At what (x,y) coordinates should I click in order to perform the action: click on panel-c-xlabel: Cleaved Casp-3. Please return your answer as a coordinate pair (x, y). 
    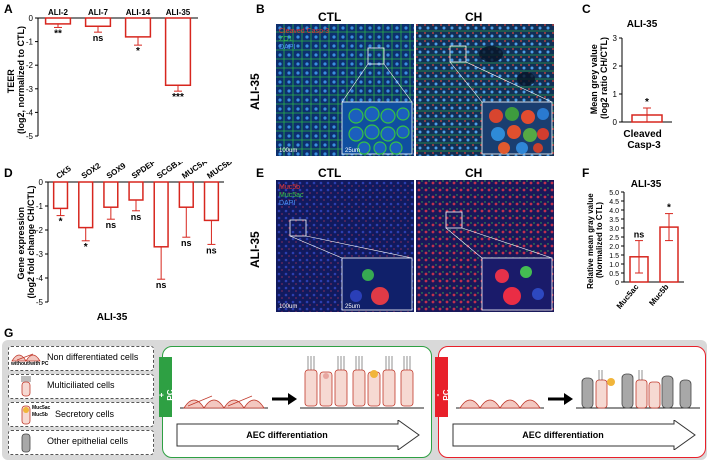
    Looking at the image, I should click on (643, 140).